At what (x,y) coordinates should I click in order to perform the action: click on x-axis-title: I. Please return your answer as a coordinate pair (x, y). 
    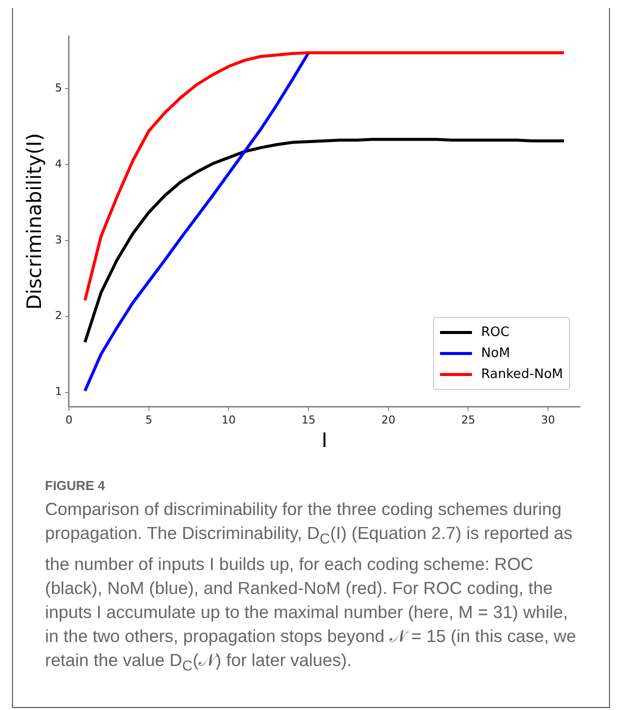
    Looking at the image, I should click on (325, 440).